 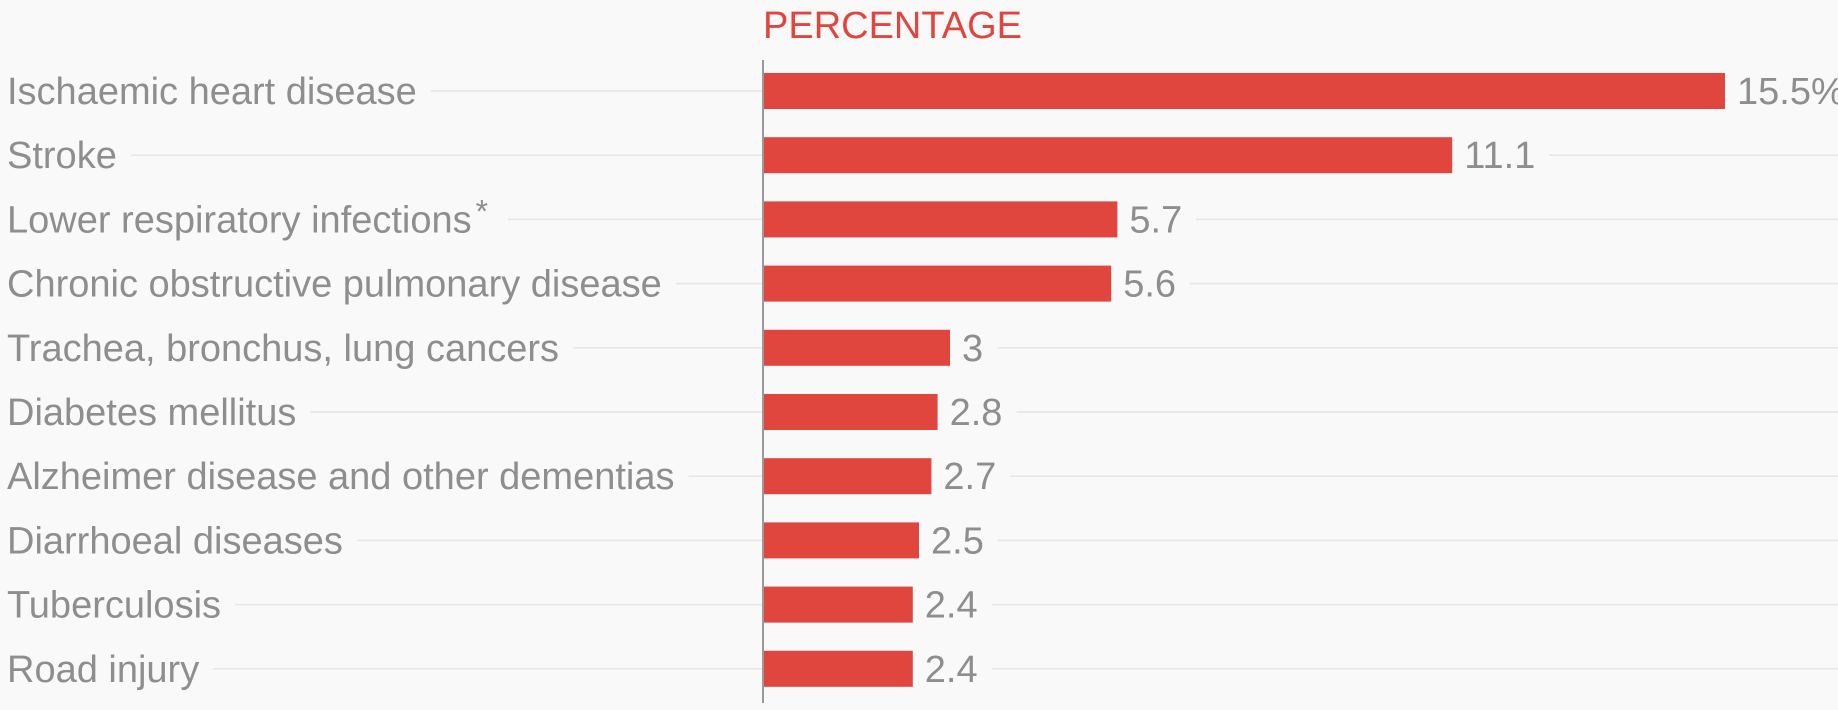 I want to click on category-label: Diarrhoeal diseases, so click(x=175, y=541).